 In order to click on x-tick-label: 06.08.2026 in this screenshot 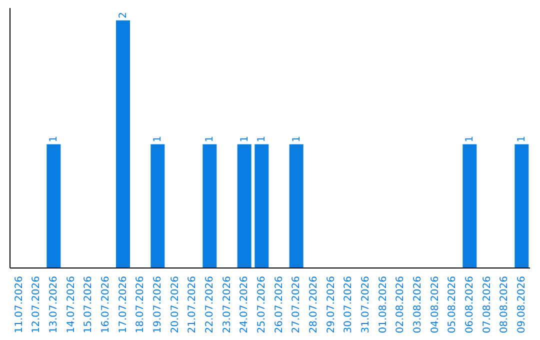, I will do `click(470, 305)`.